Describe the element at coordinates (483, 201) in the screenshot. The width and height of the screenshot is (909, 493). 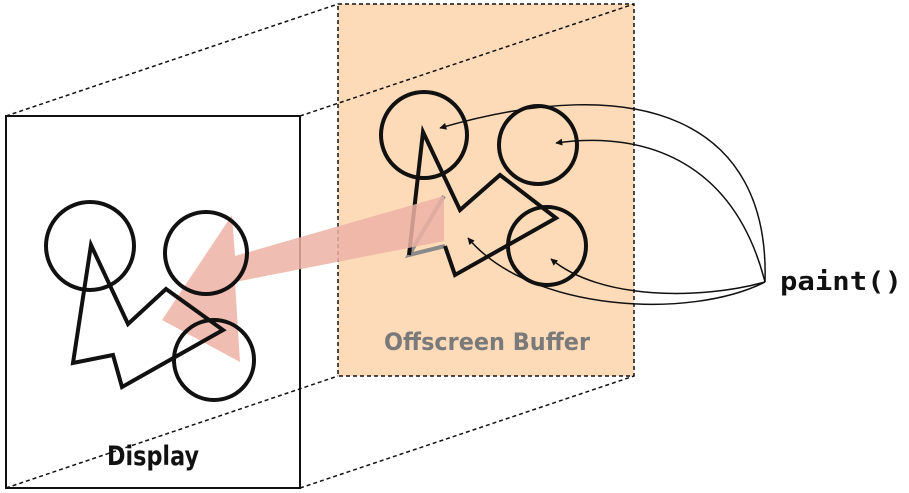
I see `buffer-polygon` at that location.